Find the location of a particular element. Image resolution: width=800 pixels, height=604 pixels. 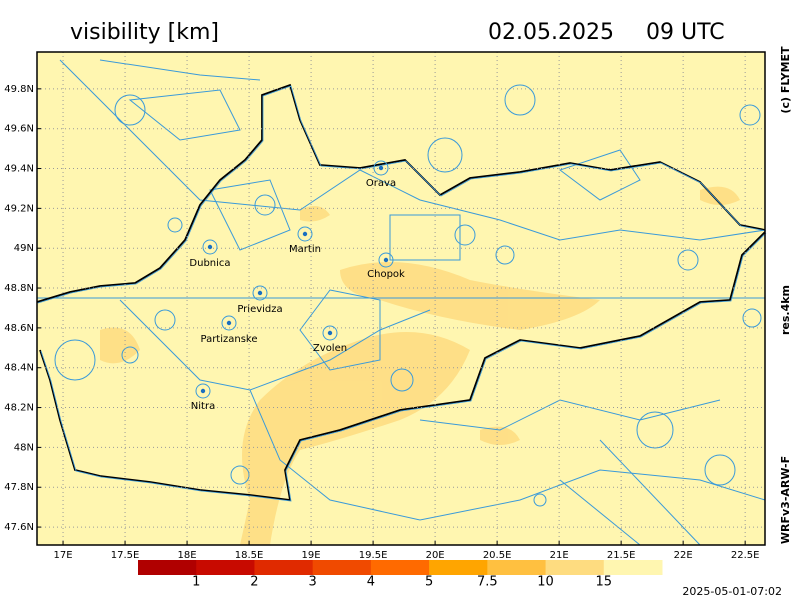

city-label: Zvolen is located at coordinates (330, 348).